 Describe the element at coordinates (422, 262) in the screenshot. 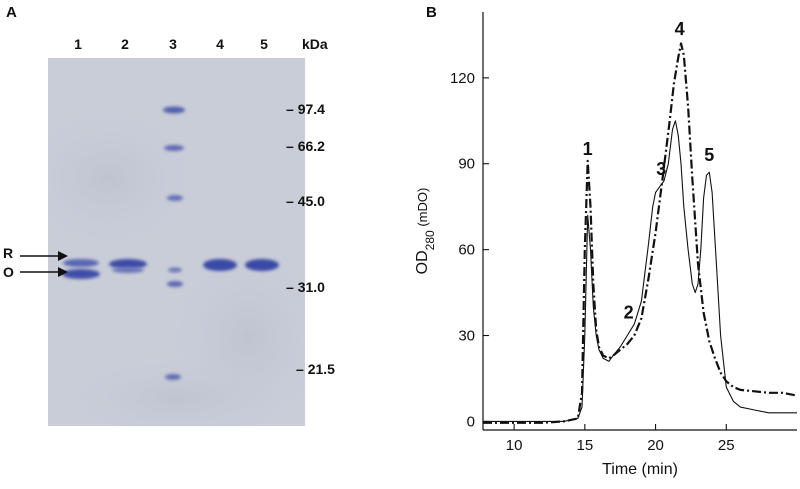

I see `y-axis-title-main: OD` at that location.